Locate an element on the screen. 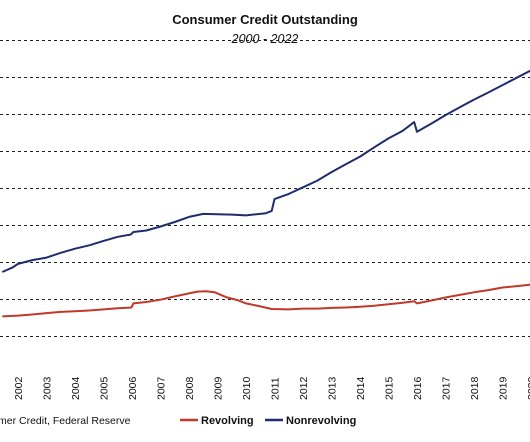 Image resolution: width=530 pixels, height=442 pixels. legend-label-revolving: Revolving is located at coordinates (227, 421).